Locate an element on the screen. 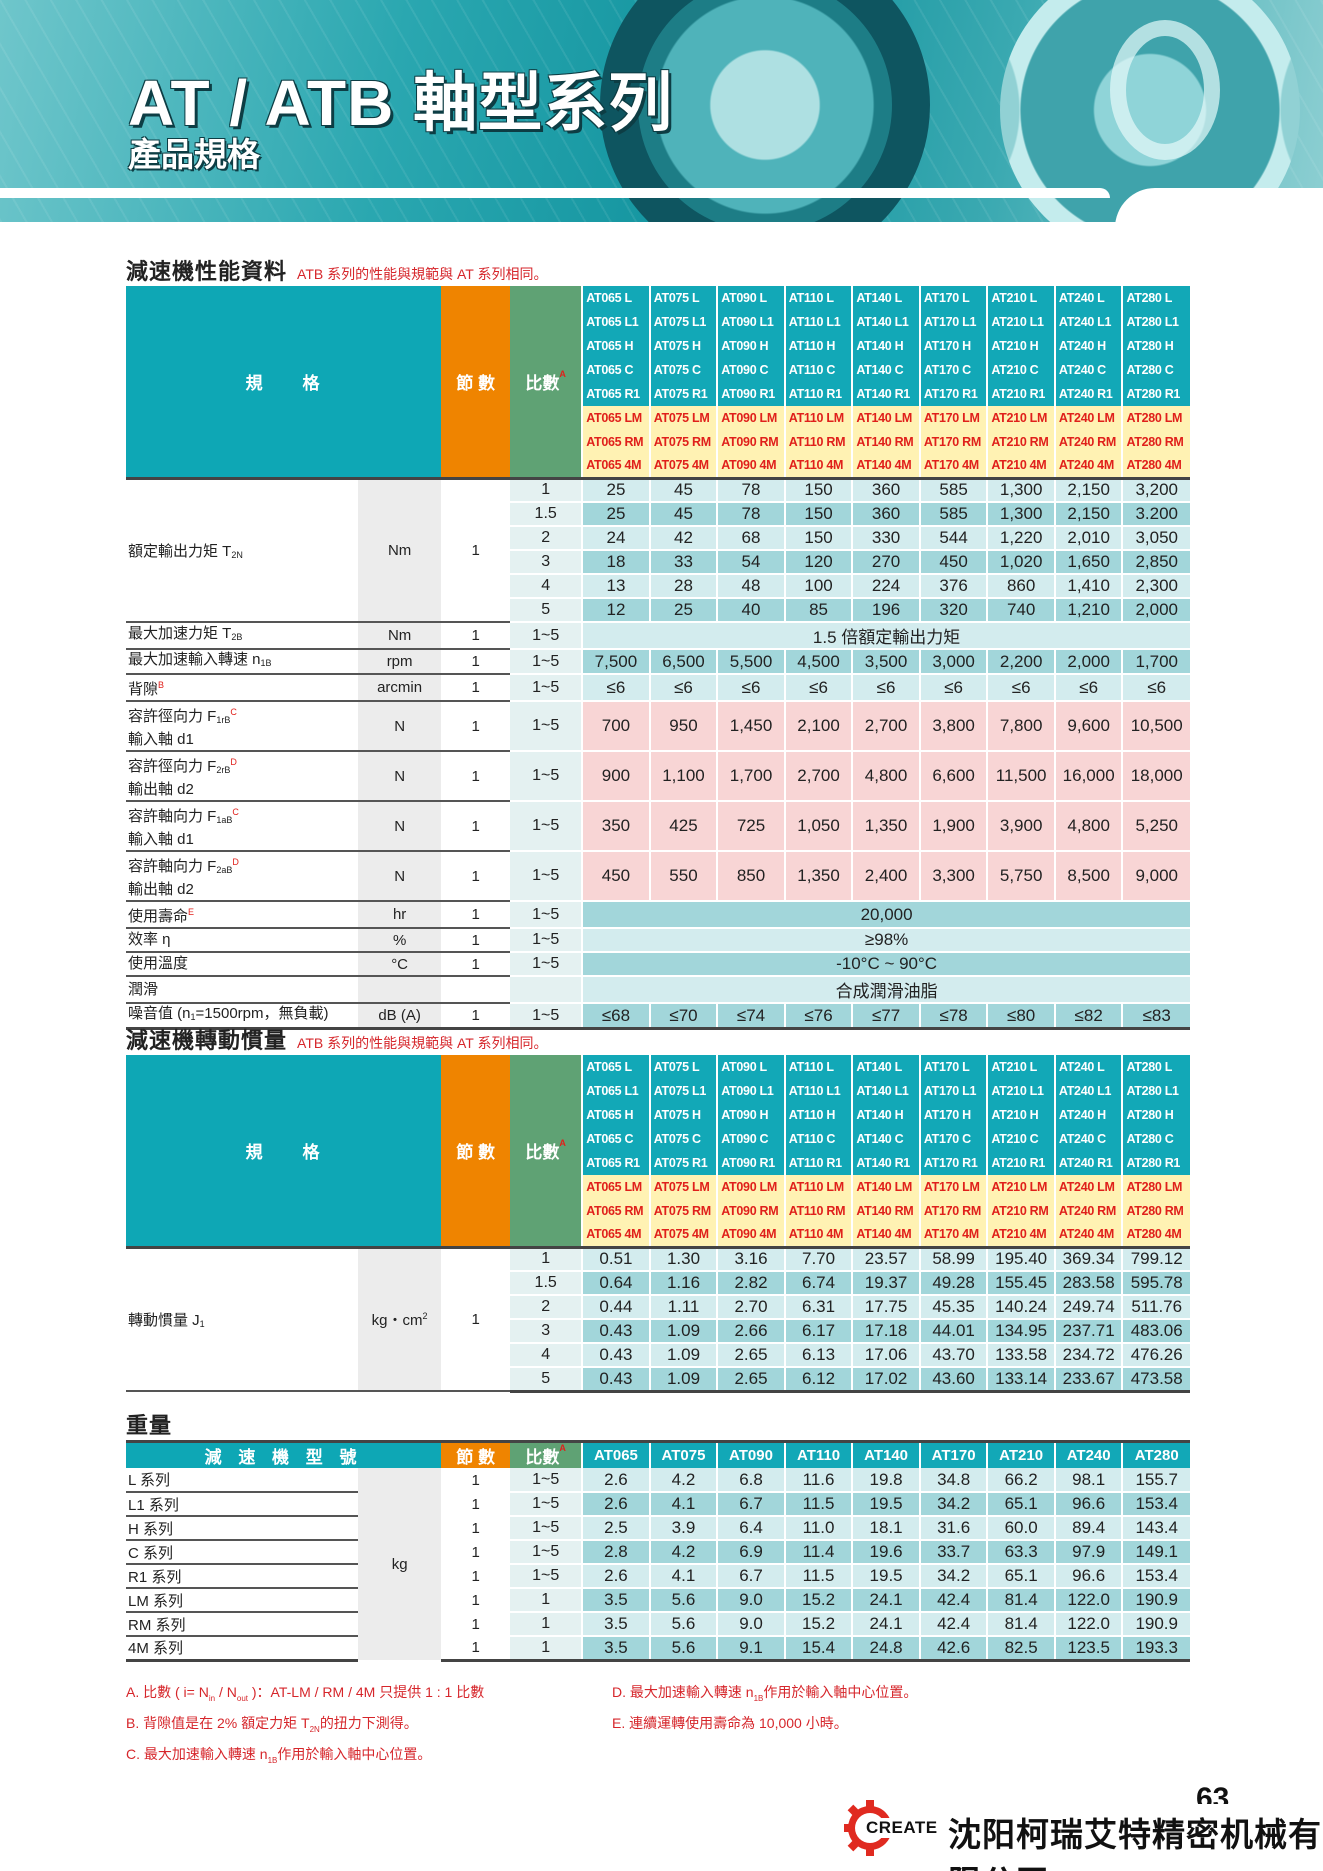 Image resolution: width=1323 pixels, height=1871 pixels. model-header-cell: AT140 R1 is located at coordinates (885, 394).